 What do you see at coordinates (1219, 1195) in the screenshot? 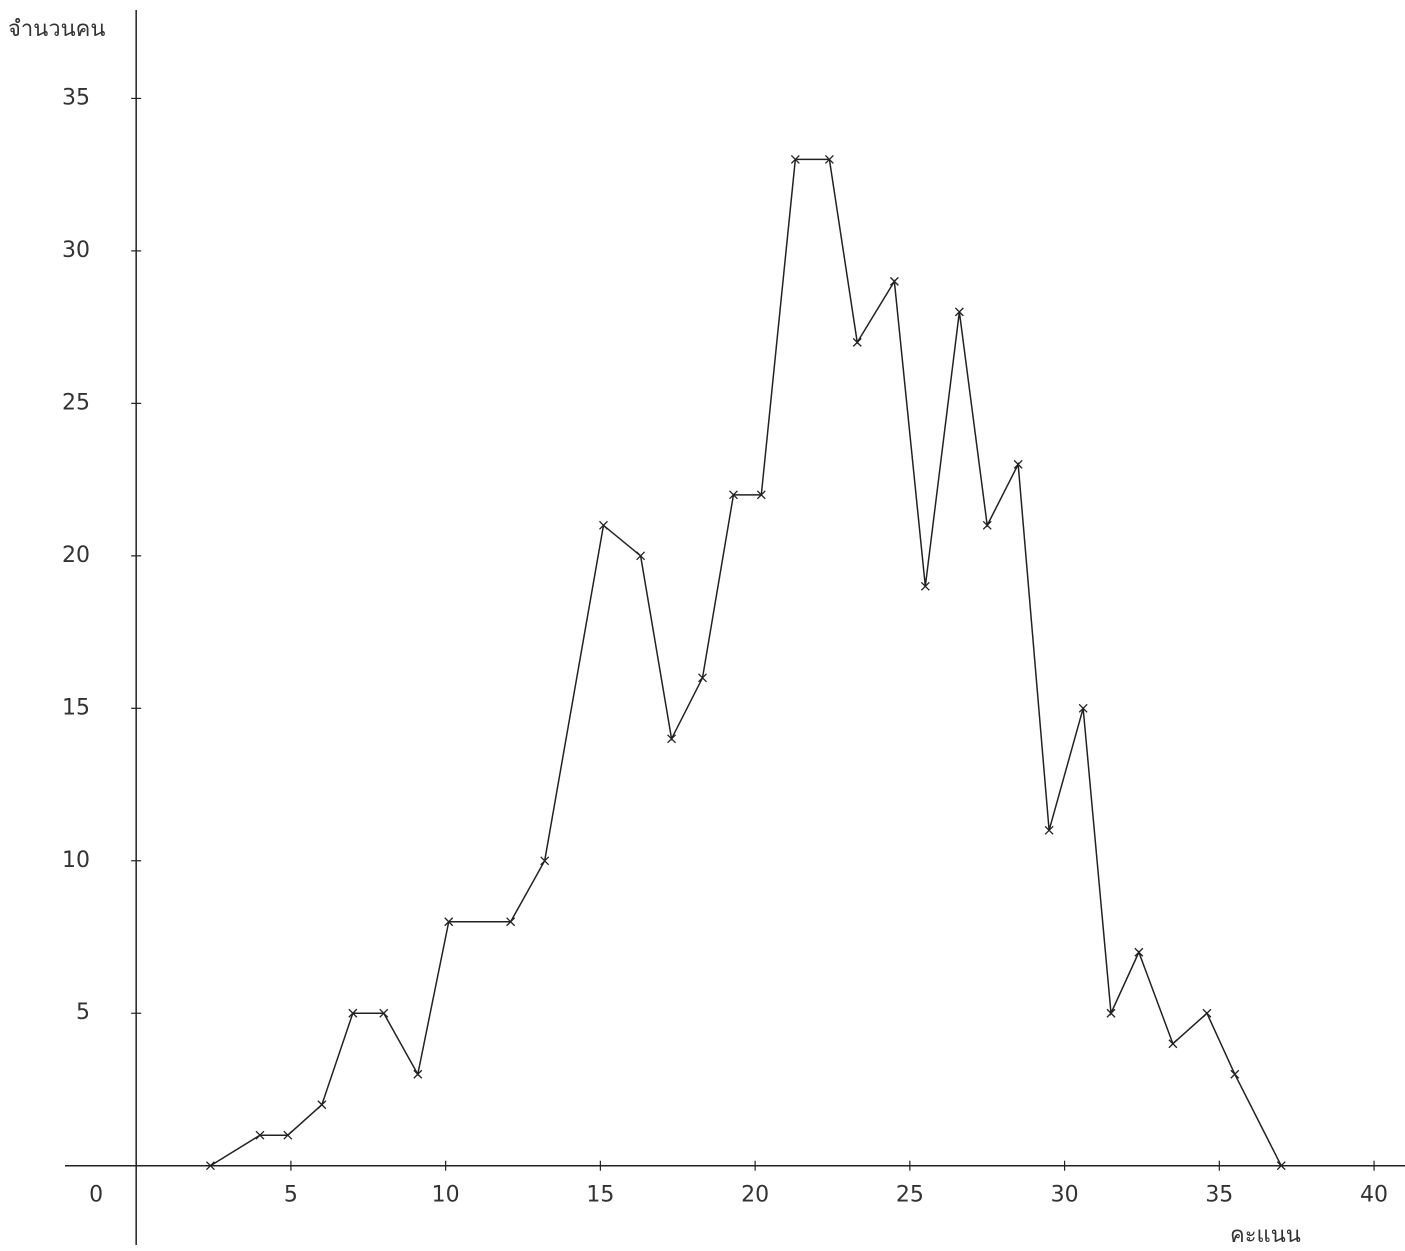
I see `x-tick-label: 35` at bounding box center [1219, 1195].